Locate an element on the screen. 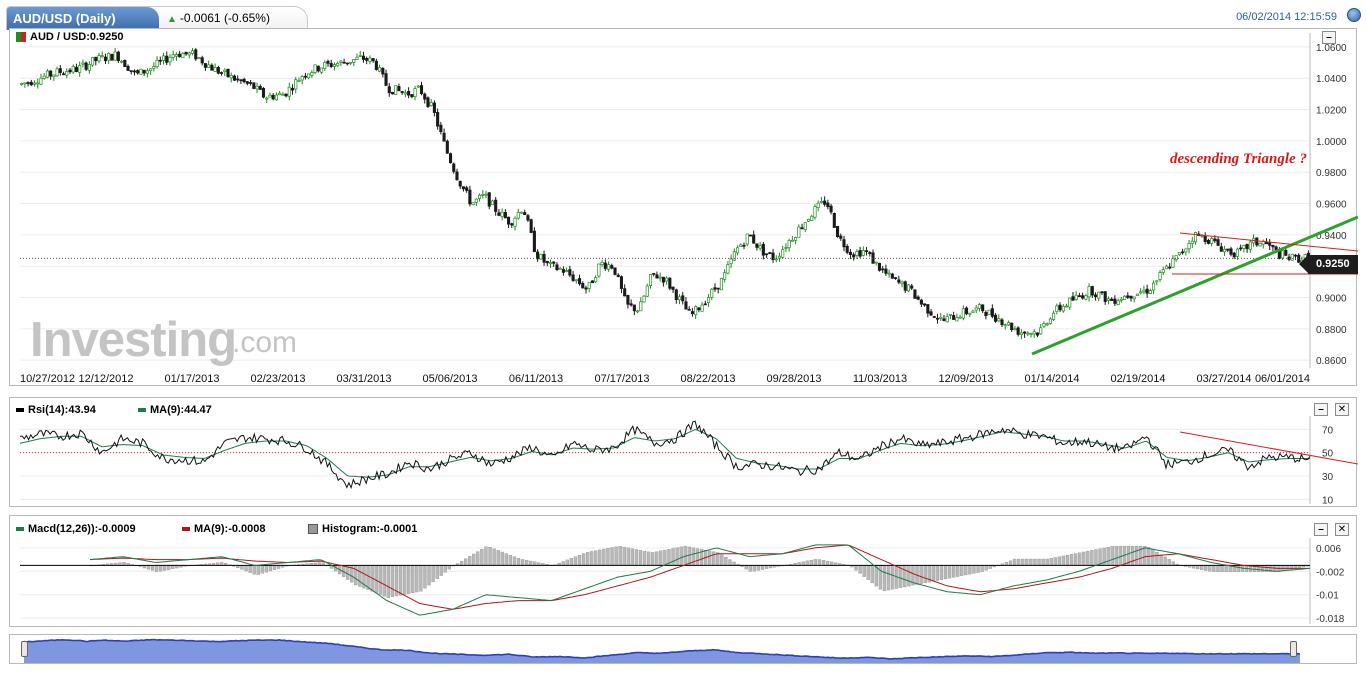 Image resolution: width=1366 pixels, height=675 pixels. histogram-legend-icon is located at coordinates (313, 529).